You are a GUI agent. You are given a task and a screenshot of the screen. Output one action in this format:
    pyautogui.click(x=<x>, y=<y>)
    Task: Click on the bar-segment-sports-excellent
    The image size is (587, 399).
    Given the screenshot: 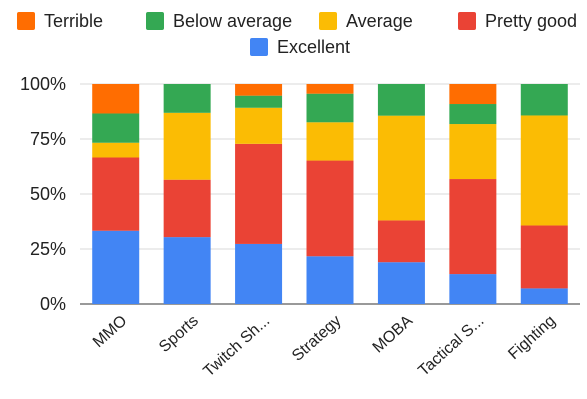 What is the action you would take?
    pyautogui.click(x=187, y=270)
    